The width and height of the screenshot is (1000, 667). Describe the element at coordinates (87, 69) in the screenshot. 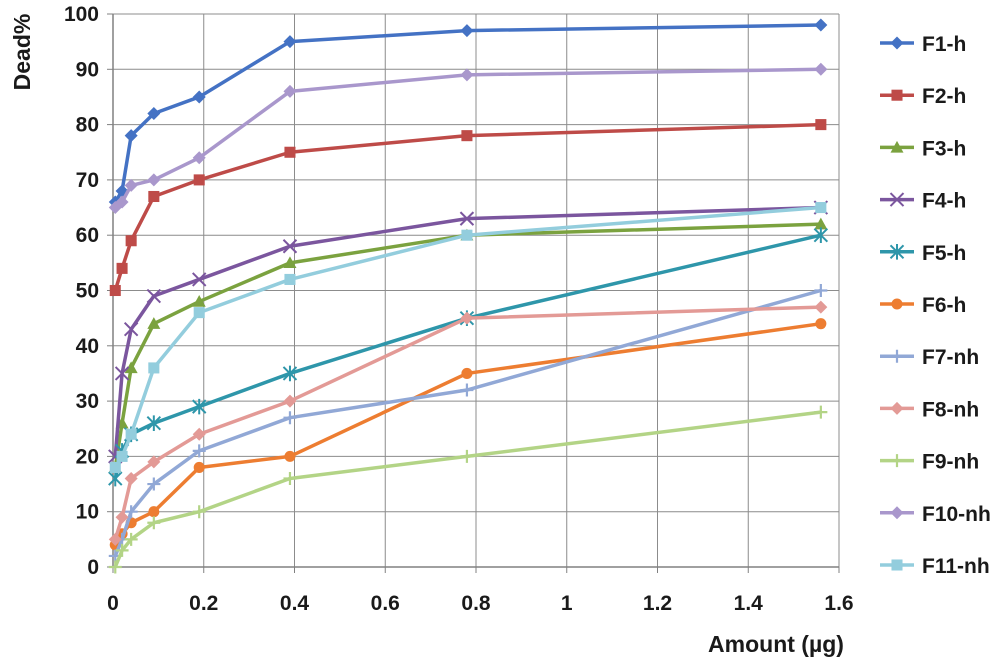

I see `y-tick-label: 90` at that location.